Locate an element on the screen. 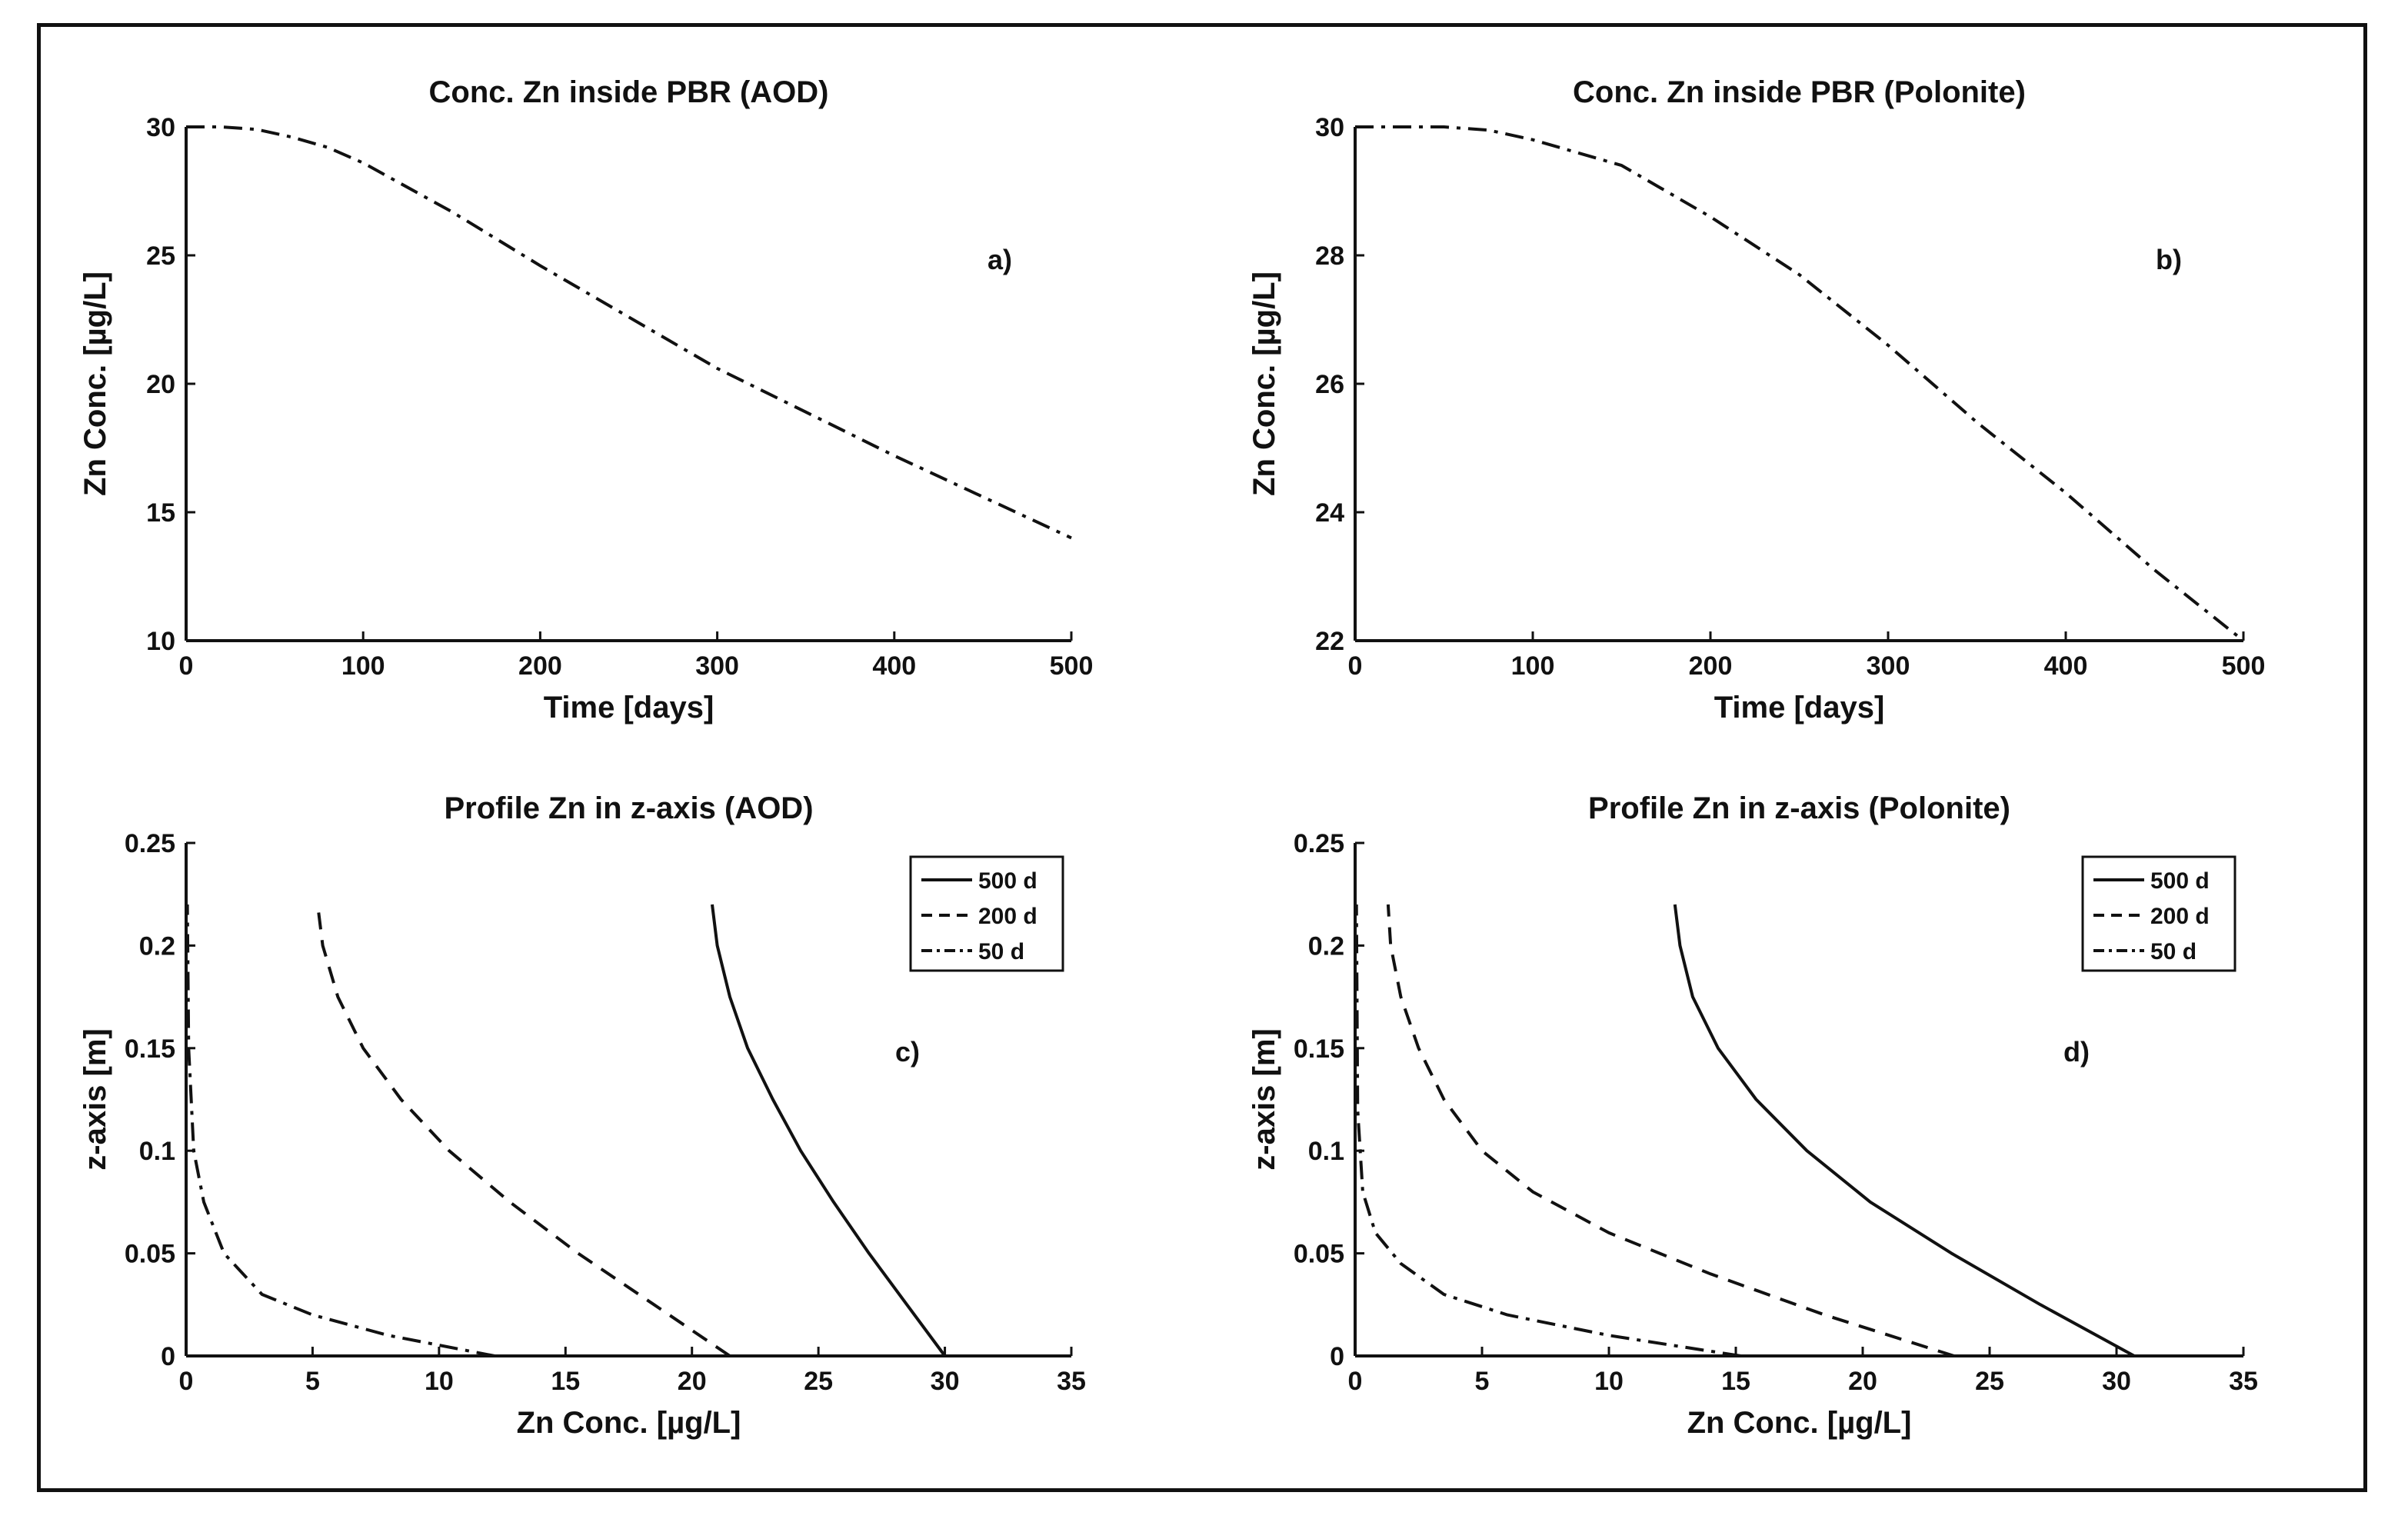  y-tick-label: 25 is located at coordinates (160, 257).